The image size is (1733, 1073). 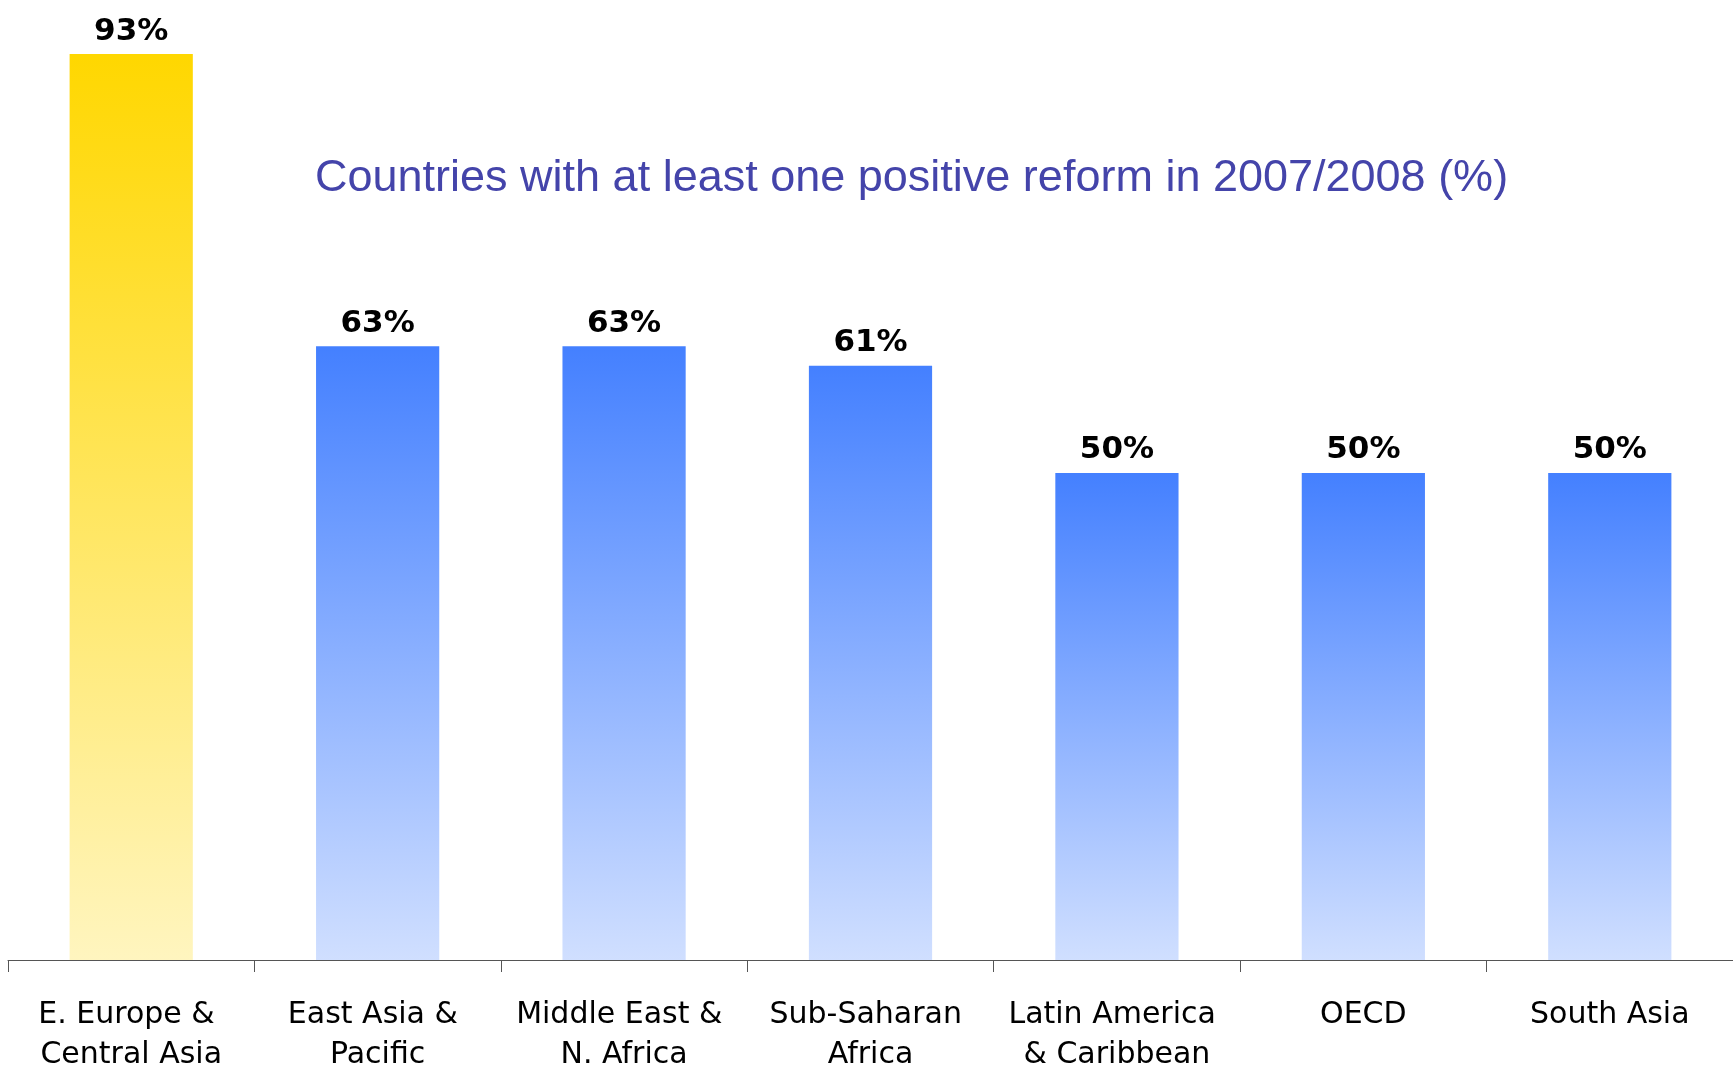 I want to click on x-tick-label: E. Europe & Central Asia, so click(x=131, y=1032).